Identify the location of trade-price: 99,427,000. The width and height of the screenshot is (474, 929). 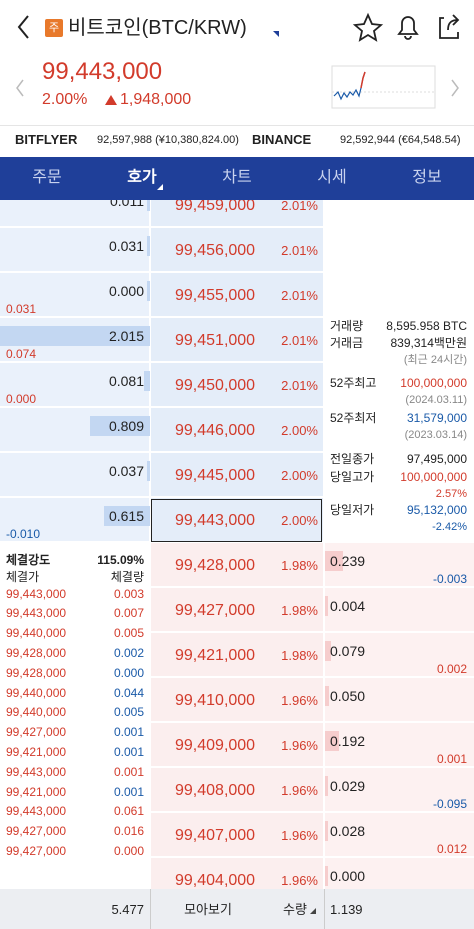
(36, 850).